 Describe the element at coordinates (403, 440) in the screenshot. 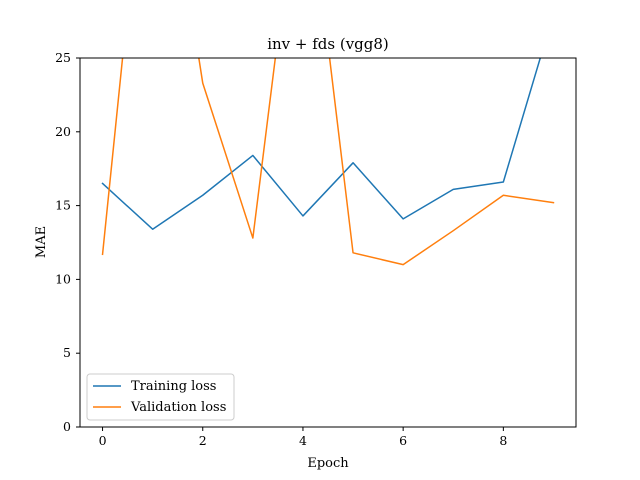

I see `x-tick-label-6: 6` at that location.